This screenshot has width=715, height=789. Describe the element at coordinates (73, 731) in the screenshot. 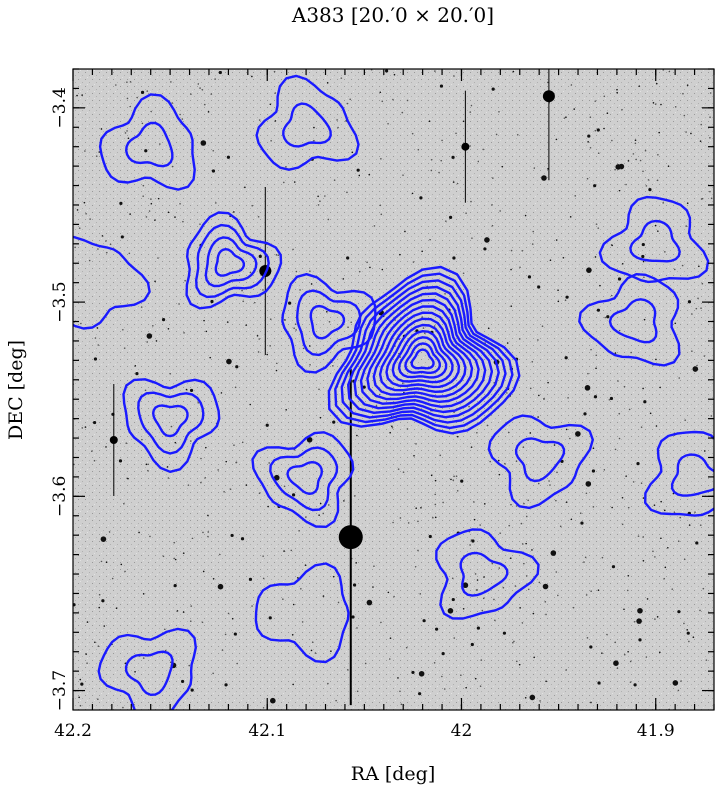

I see `x-tick-label: 42.2` at that location.